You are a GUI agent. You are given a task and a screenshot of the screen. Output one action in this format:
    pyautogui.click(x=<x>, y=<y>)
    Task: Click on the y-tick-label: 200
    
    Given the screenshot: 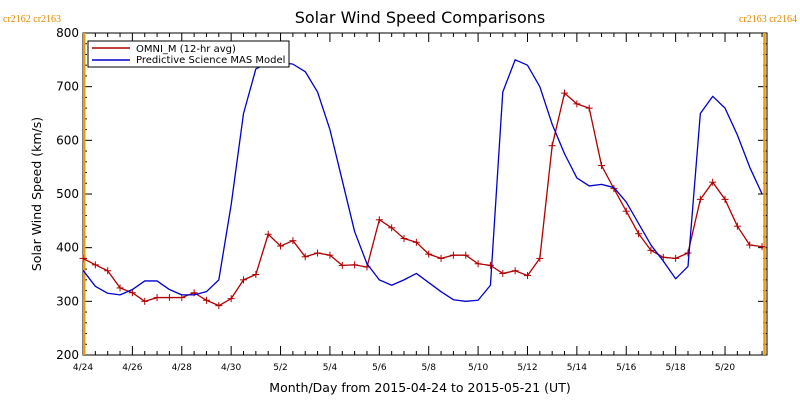 What is the action you would take?
    pyautogui.click(x=67, y=355)
    